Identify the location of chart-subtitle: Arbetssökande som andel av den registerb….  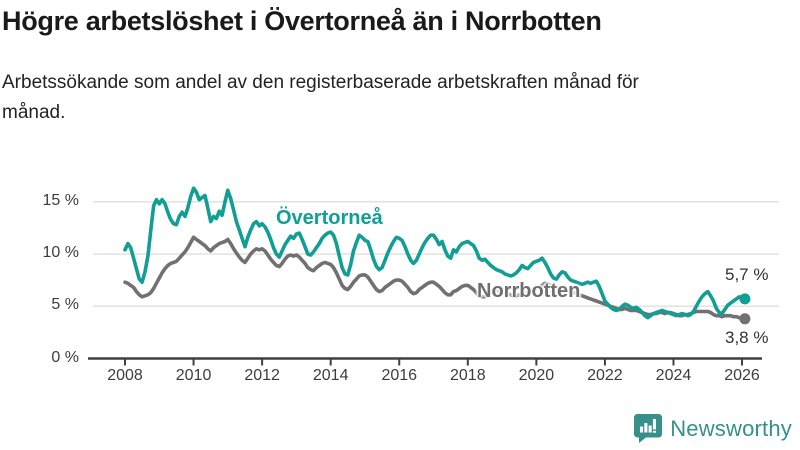
(320, 97).